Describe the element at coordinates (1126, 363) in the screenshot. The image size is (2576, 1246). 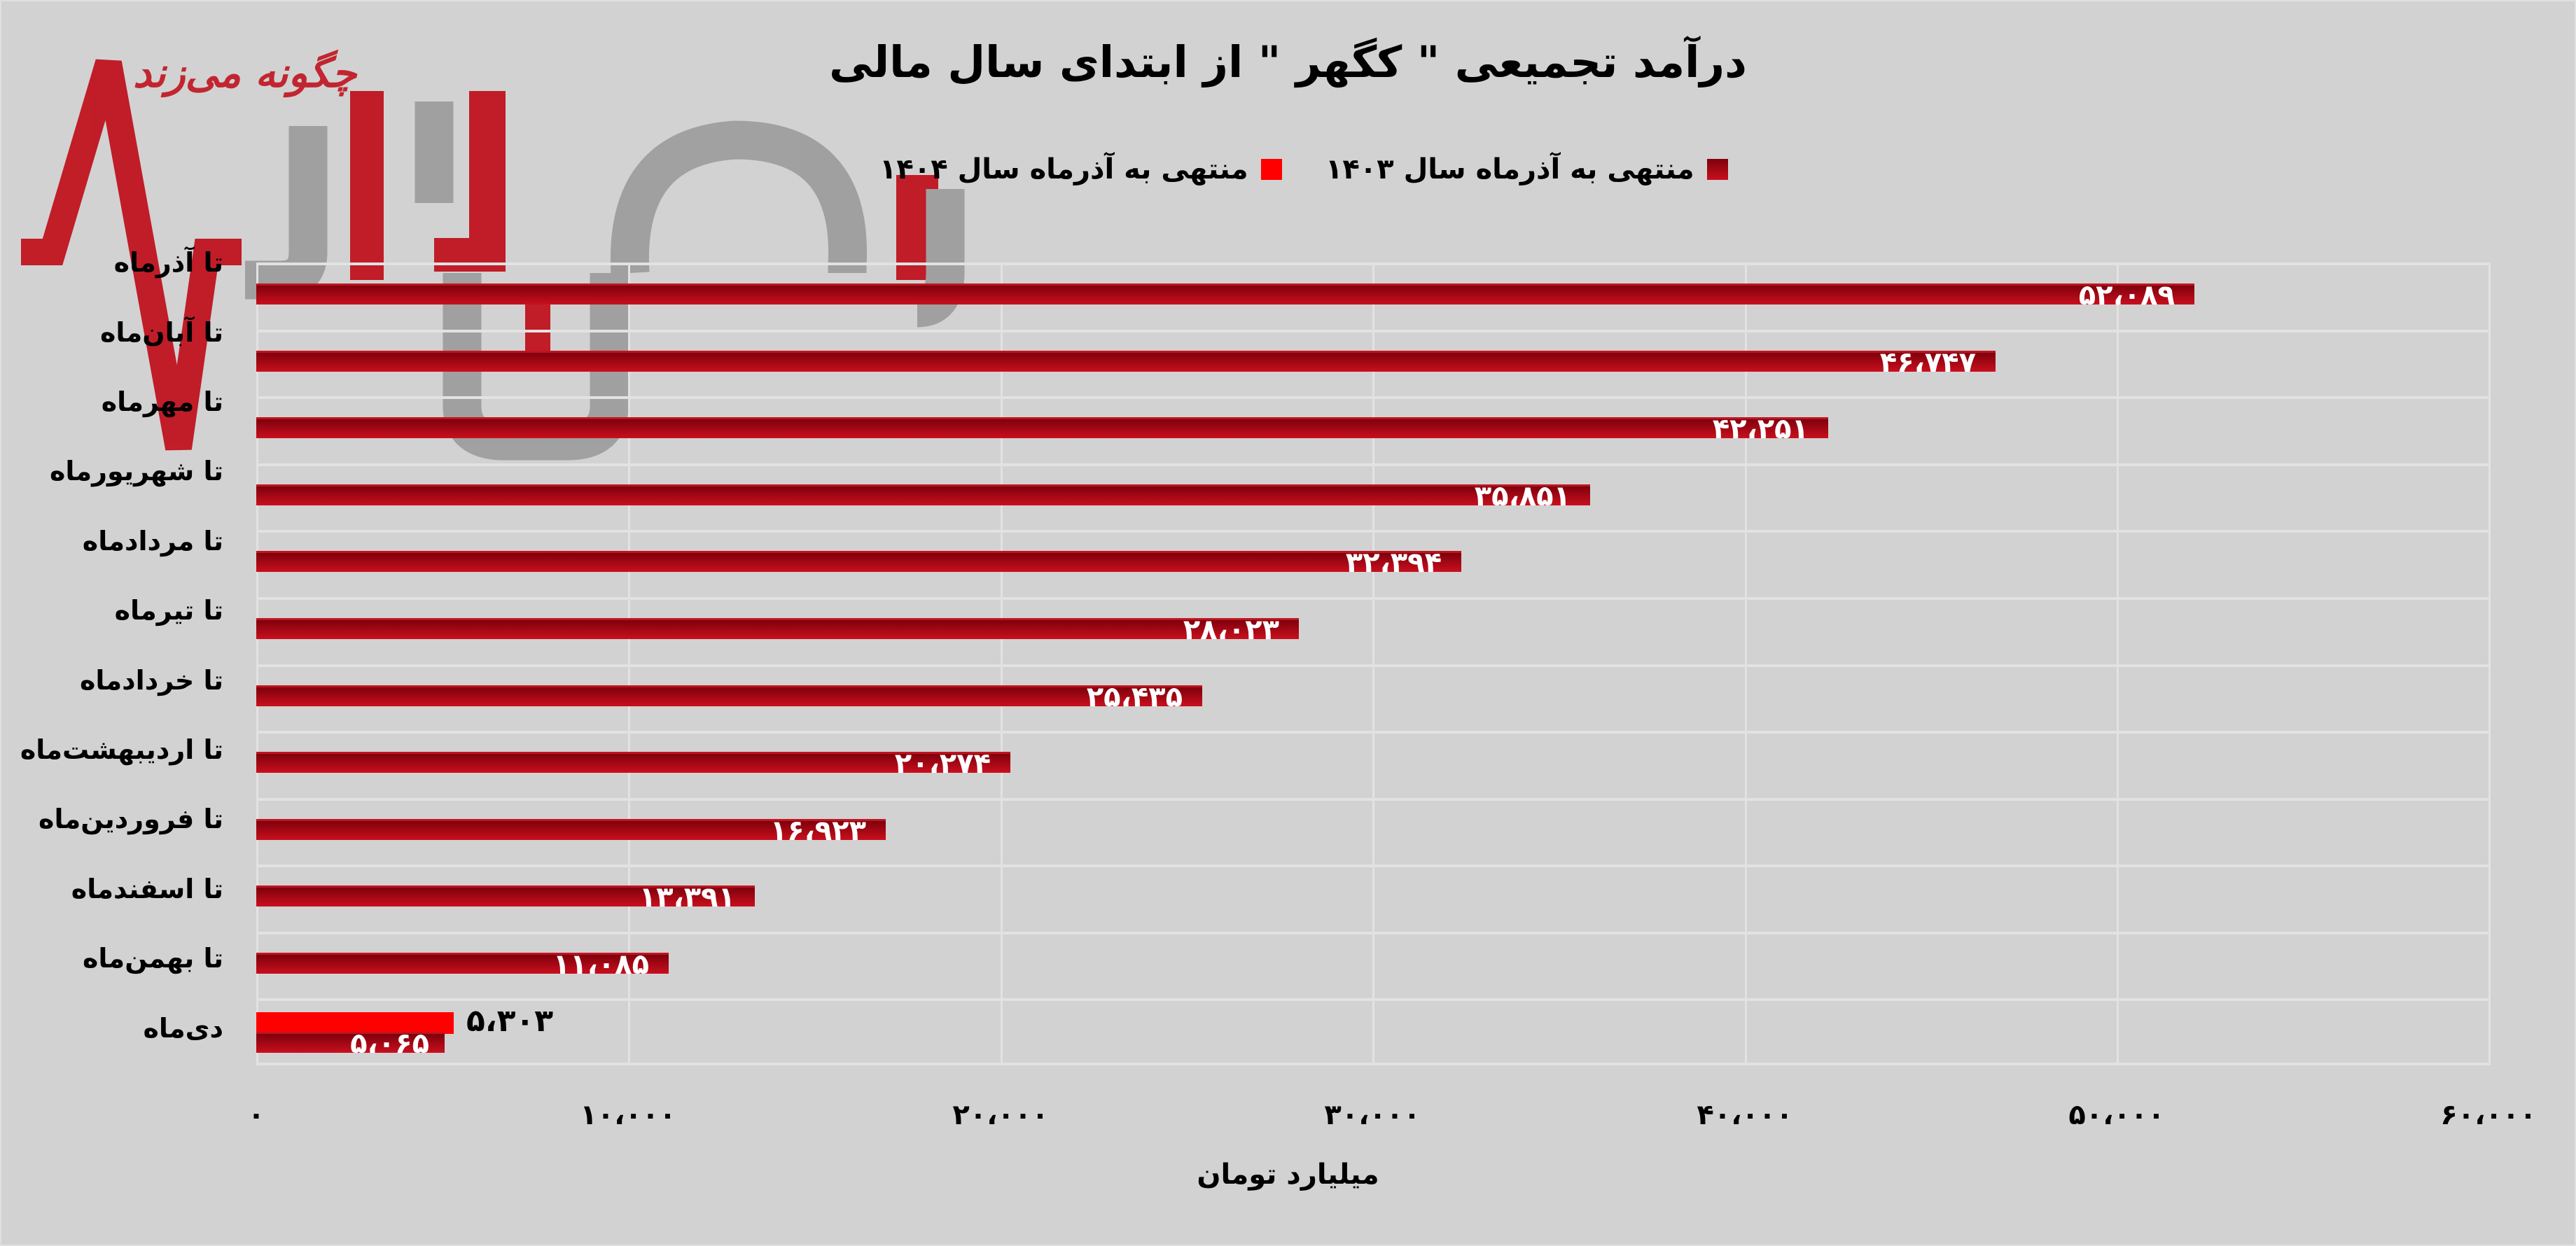
I see `bar-1403: ۴۶،۷۴۷` at that location.